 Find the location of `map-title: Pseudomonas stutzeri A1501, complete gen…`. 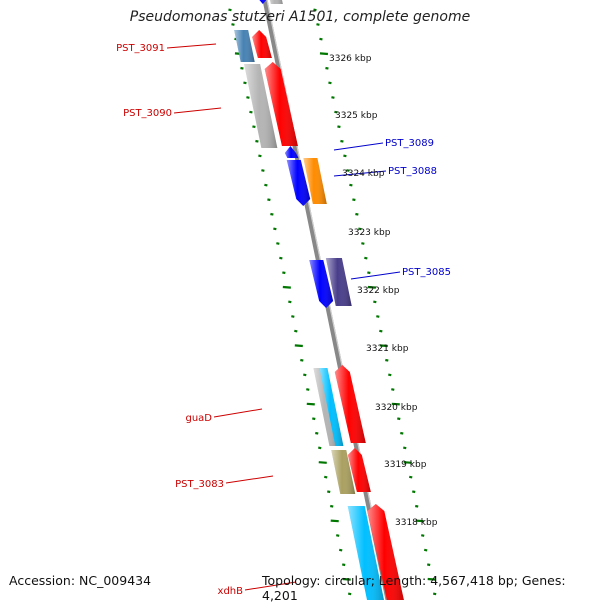

map-title: Pseudomonas stutzeri A1501, complete gen… is located at coordinates (300, 17).